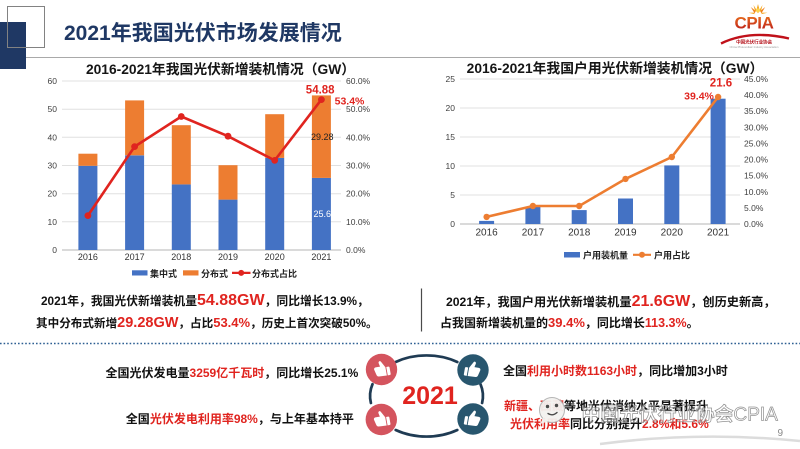  Describe the element at coordinates (756, 79) in the screenshot. I see `svg-text: 45.0%` at that location.